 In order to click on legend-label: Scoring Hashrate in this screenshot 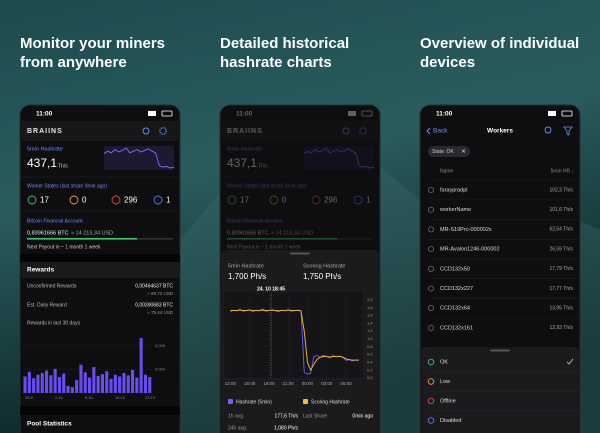, I will do `click(330, 402)`.